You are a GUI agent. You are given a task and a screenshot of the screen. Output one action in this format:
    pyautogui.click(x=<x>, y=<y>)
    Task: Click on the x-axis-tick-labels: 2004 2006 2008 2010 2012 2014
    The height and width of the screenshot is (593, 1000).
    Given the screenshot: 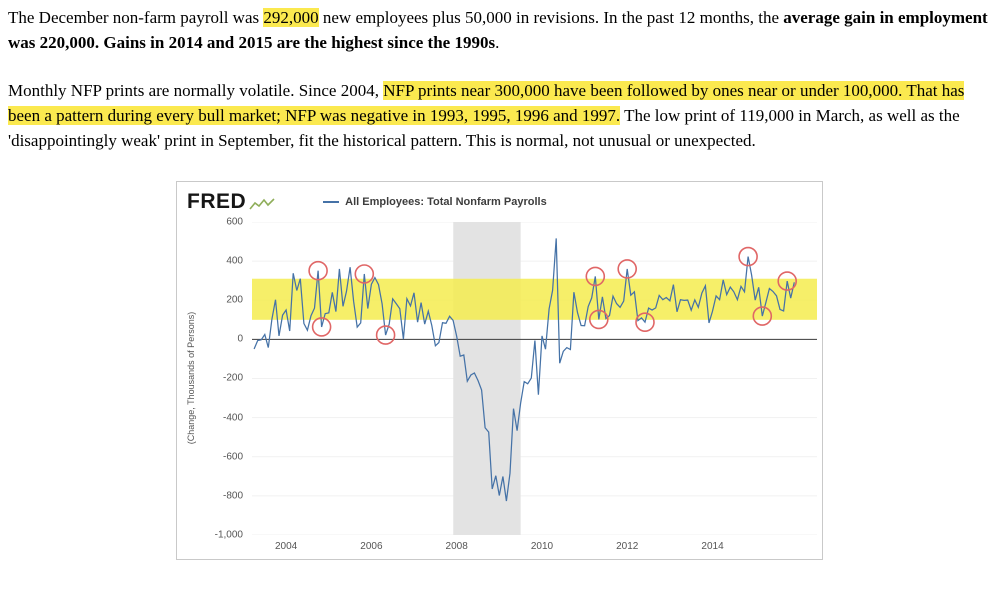 What is the action you would take?
    pyautogui.click(x=534, y=548)
    